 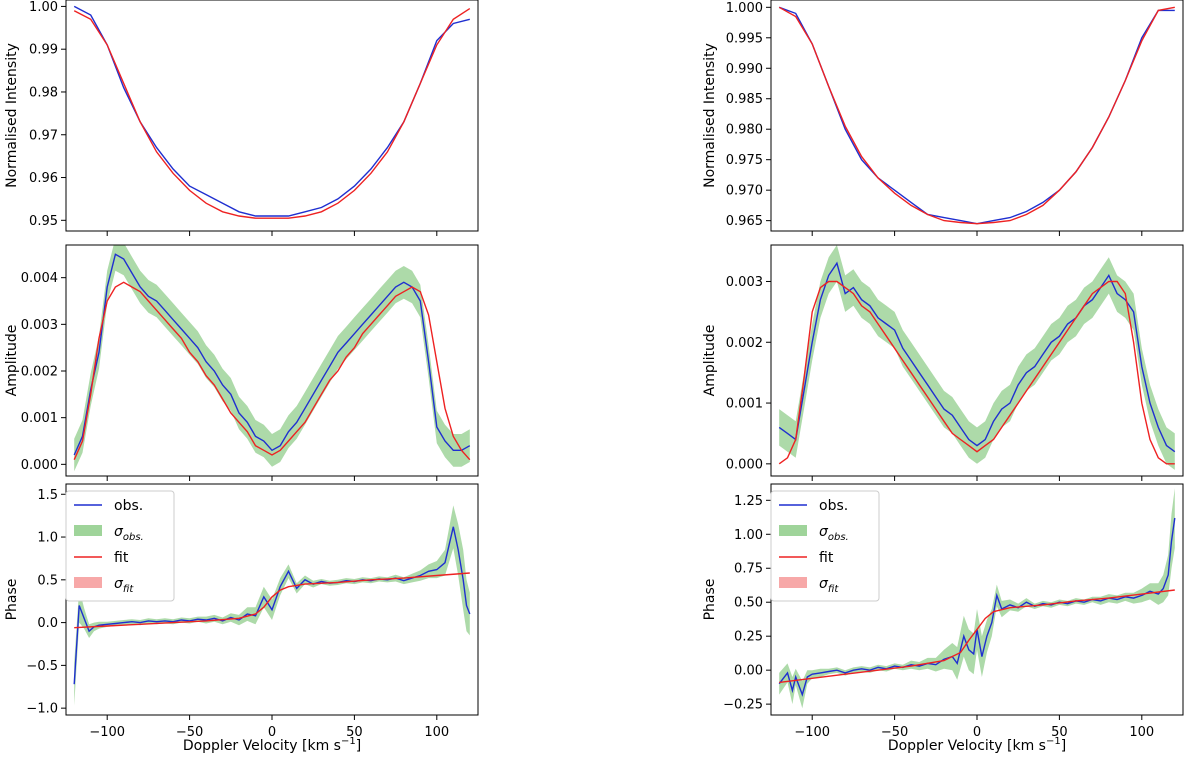 I want to click on y-tick-label: 1.5, so click(x=47, y=495).